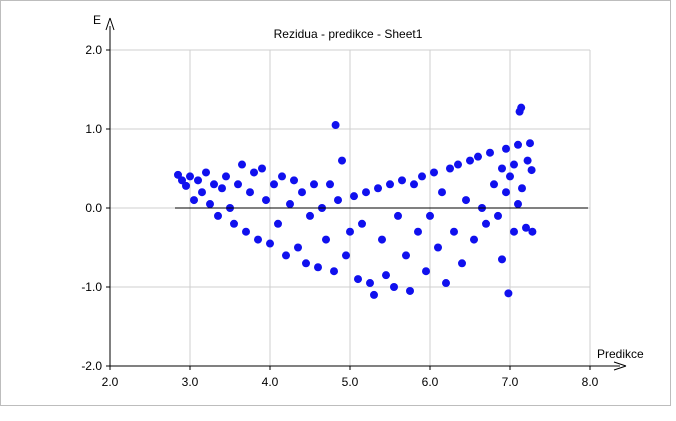 The height and width of the screenshot is (421, 676). I want to click on y-tick-label: -2.0, so click(91, 366).